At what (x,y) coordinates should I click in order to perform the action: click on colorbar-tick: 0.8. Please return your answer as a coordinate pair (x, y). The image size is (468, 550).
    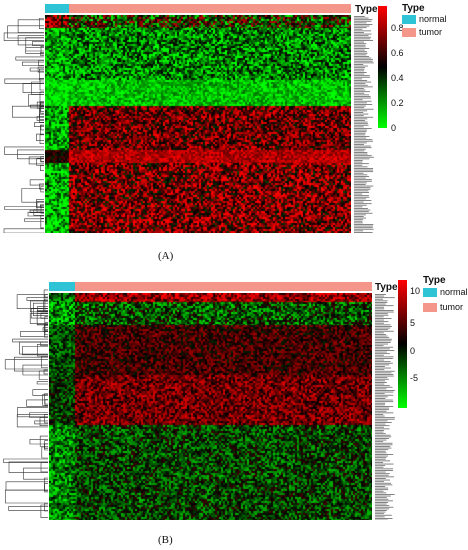
    Looking at the image, I should click on (397, 28).